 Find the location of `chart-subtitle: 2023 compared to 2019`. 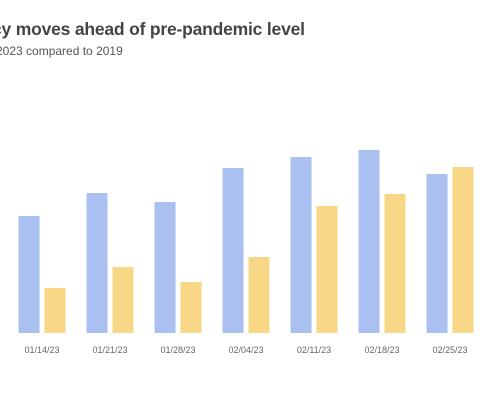

chart-subtitle: 2023 compared to 2019 is located at coordinates (61, 51).